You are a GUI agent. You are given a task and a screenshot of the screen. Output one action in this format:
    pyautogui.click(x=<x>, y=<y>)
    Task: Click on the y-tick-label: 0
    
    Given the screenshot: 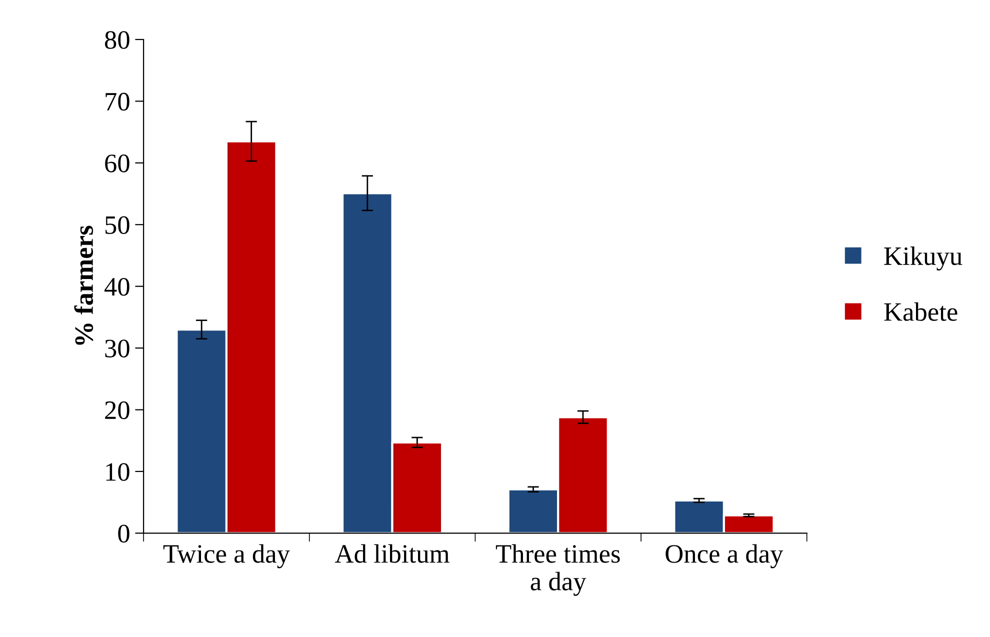 What is the action you would take?
    pyautogui.click(x=124, y=533)
    